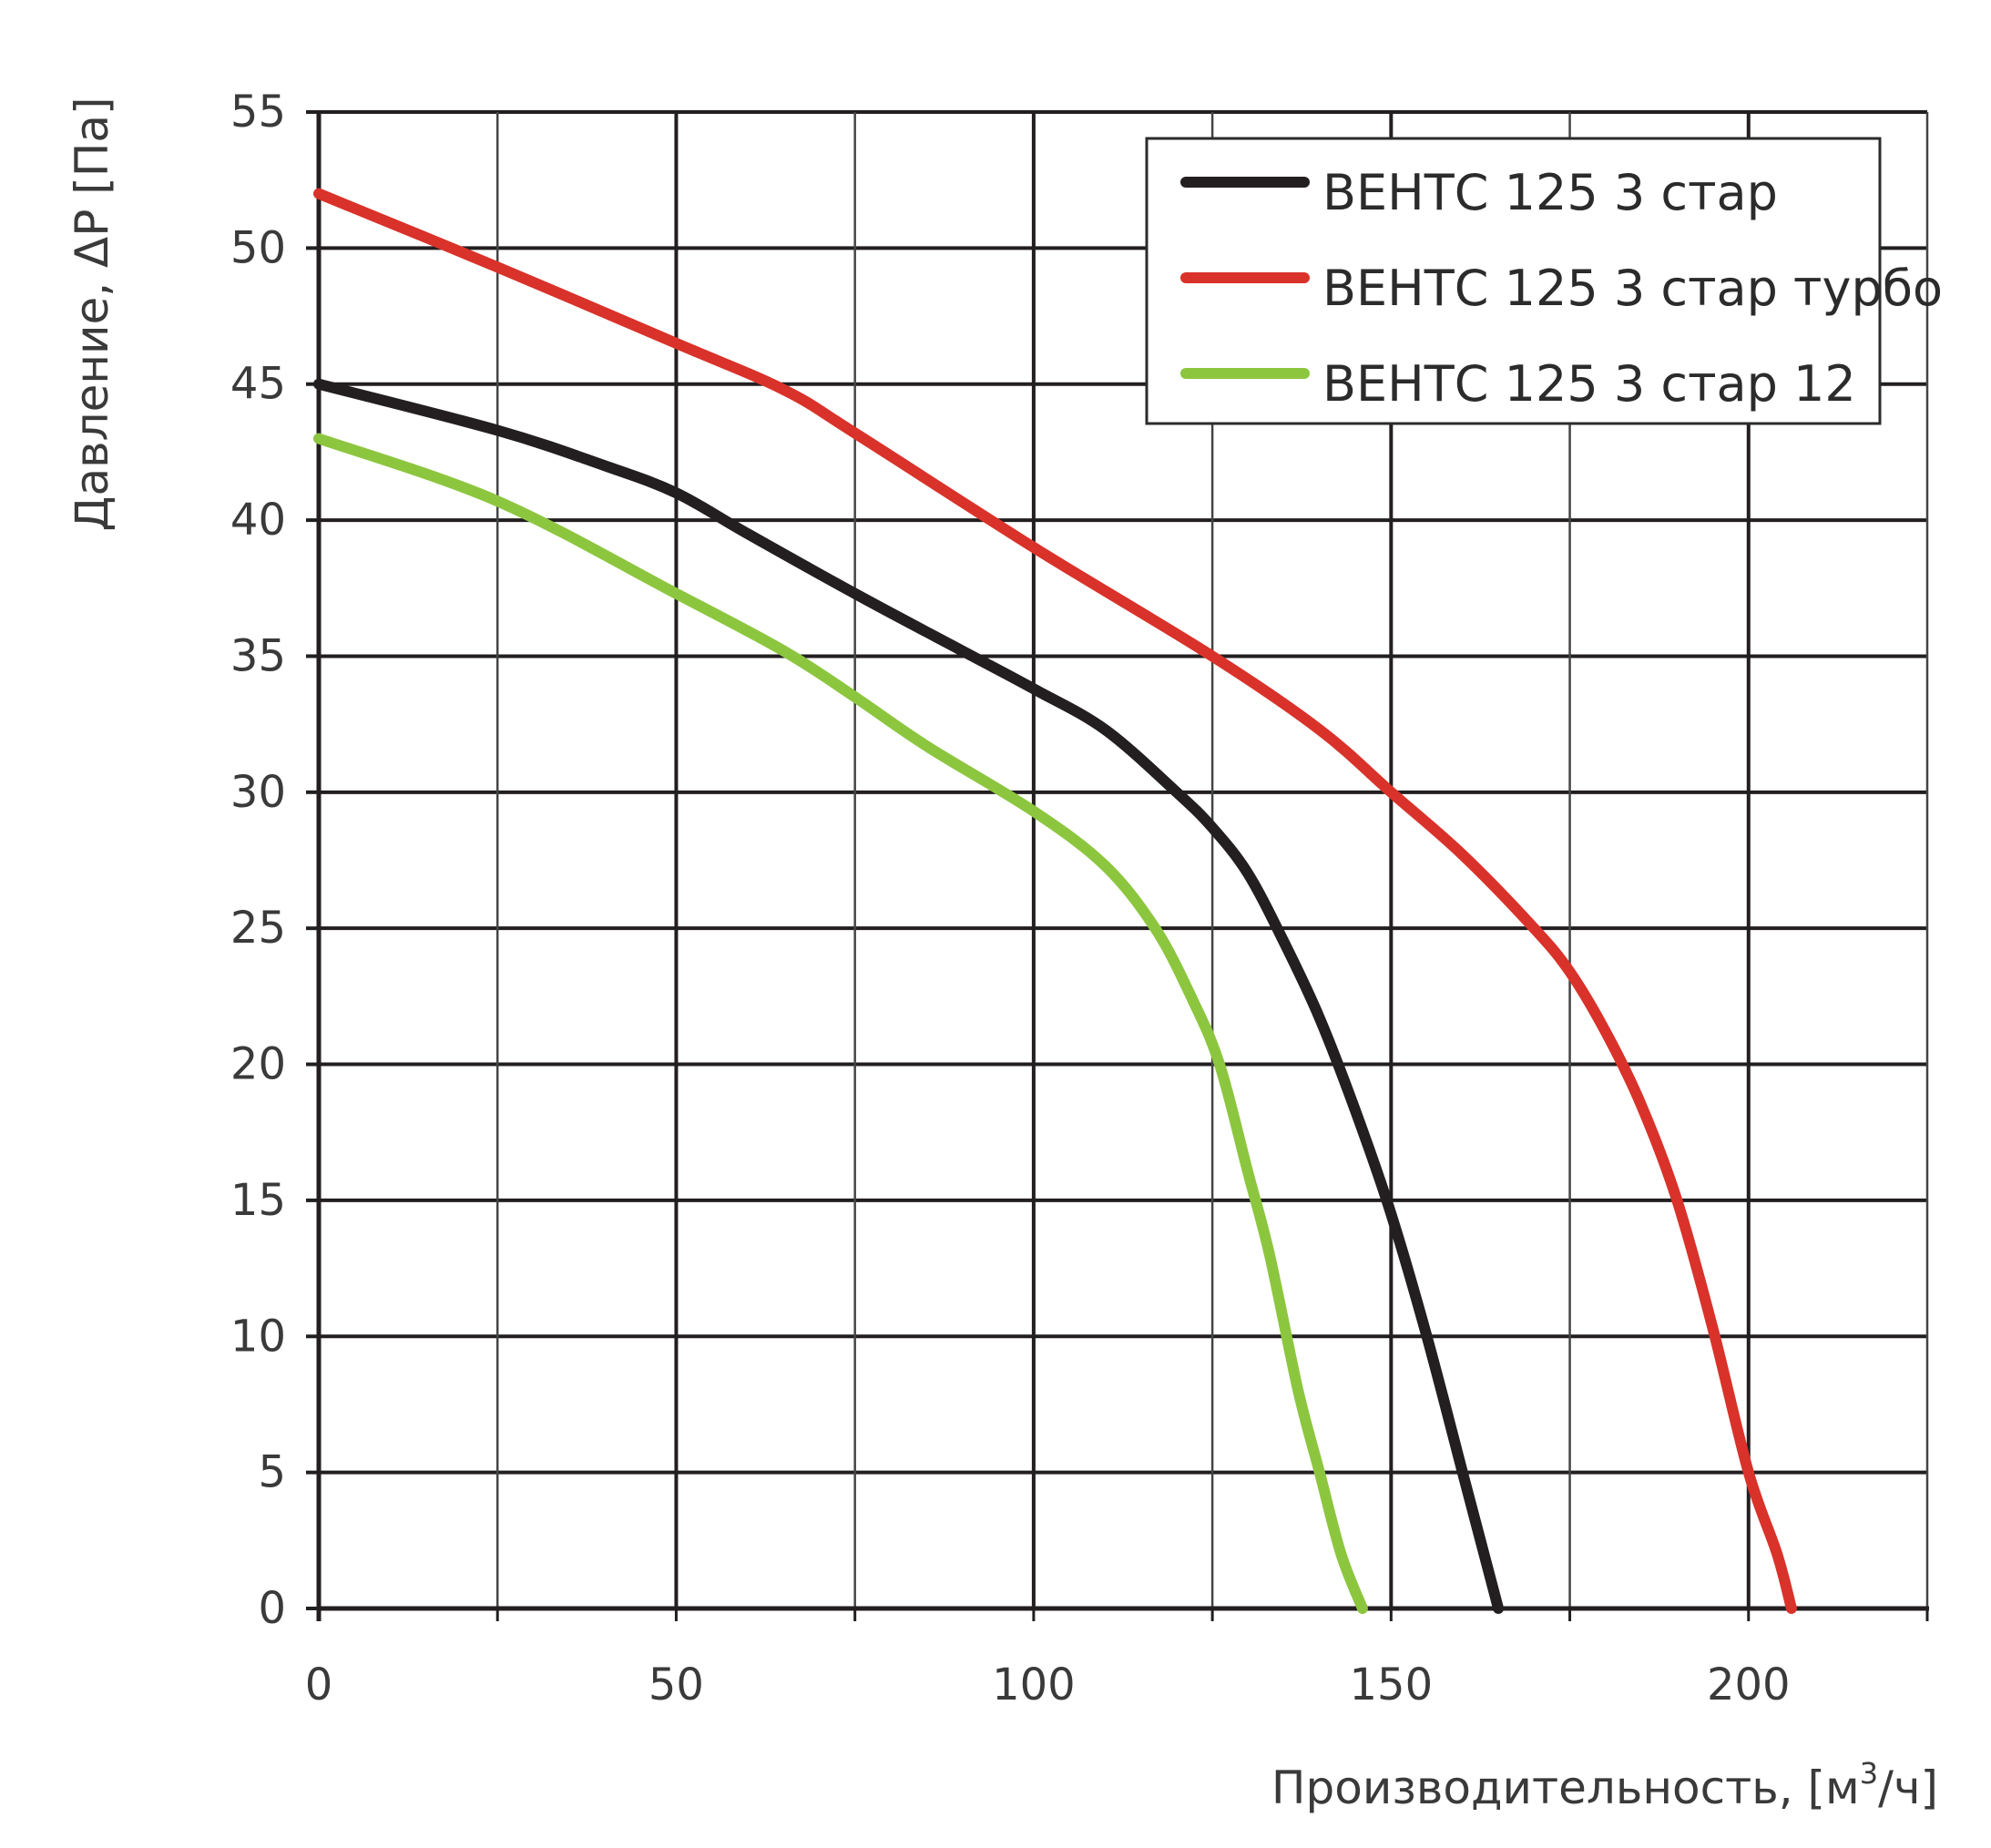 Image resolution: width=1991 pixels, height=1848 pixels. I want to click on legend-entry: ВЕНТС 125 3 стар 12, so click(1518, 384).